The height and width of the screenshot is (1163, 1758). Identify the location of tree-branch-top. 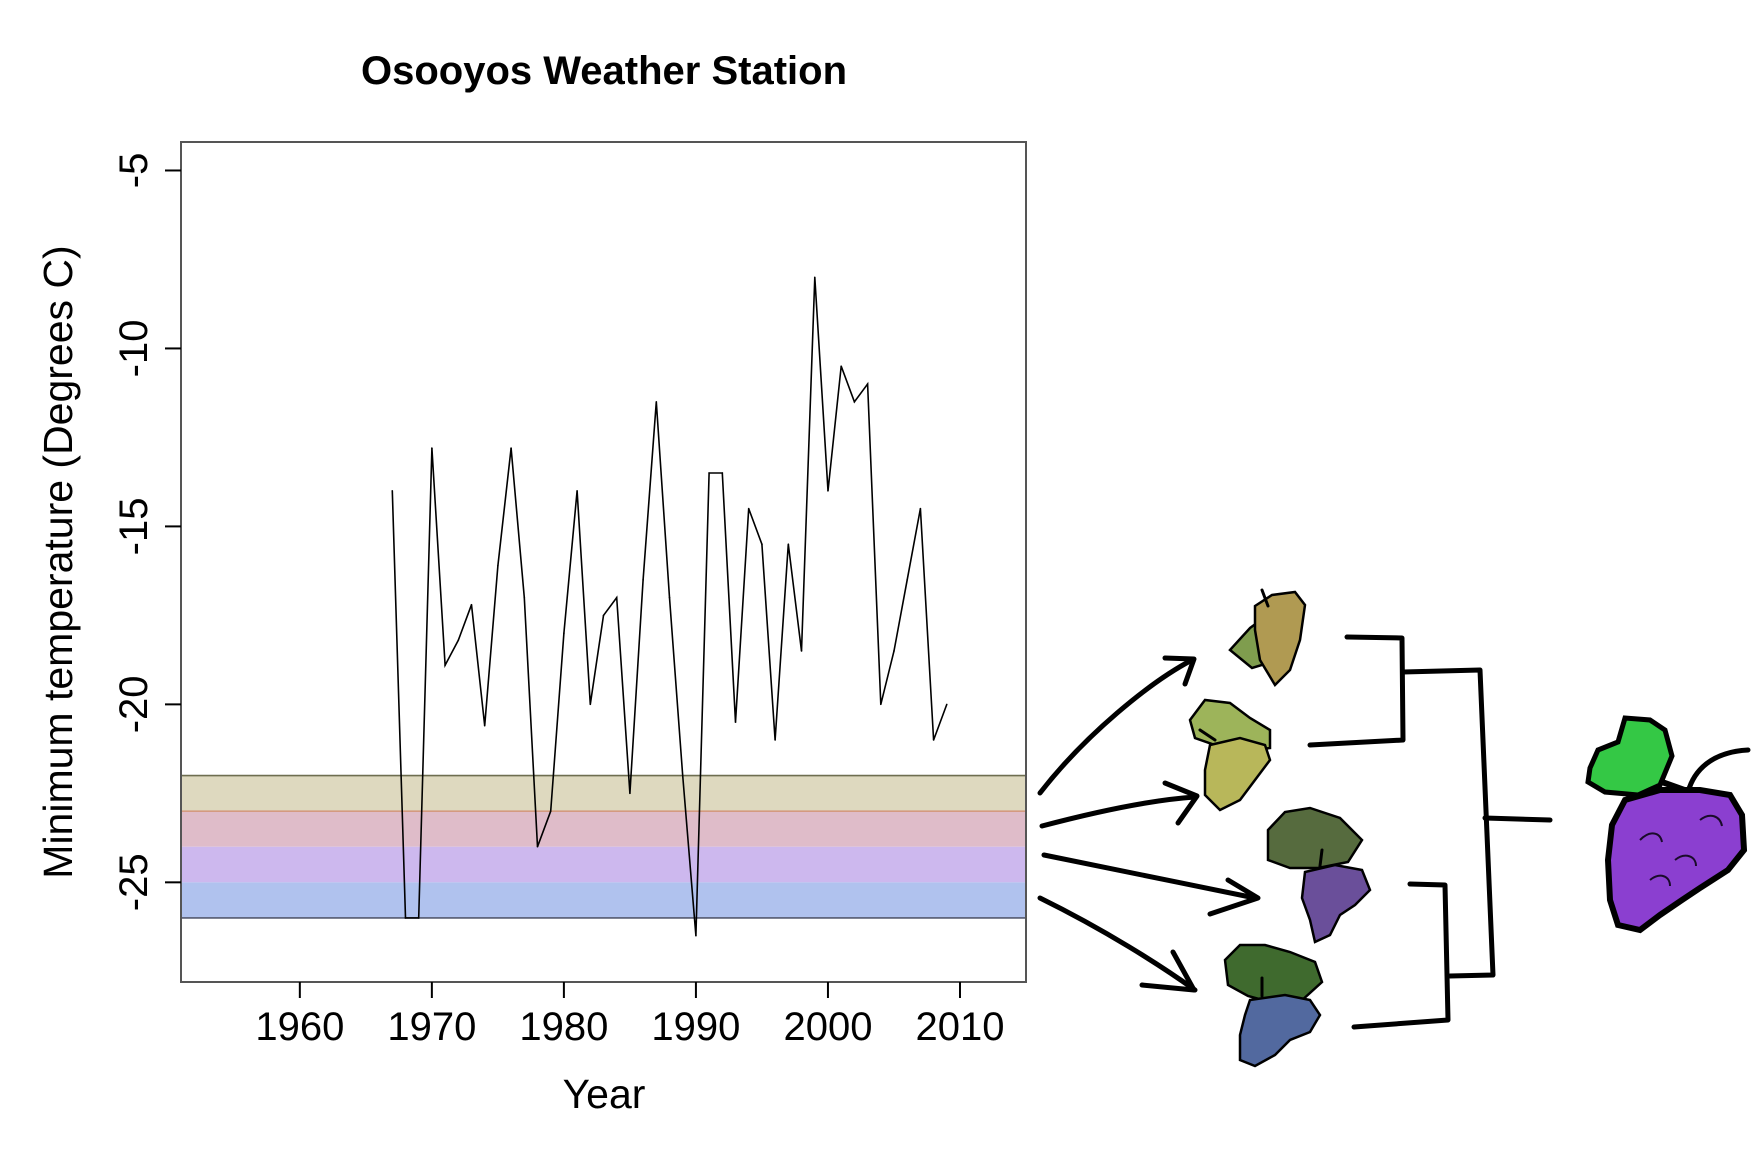
(1356, 691).